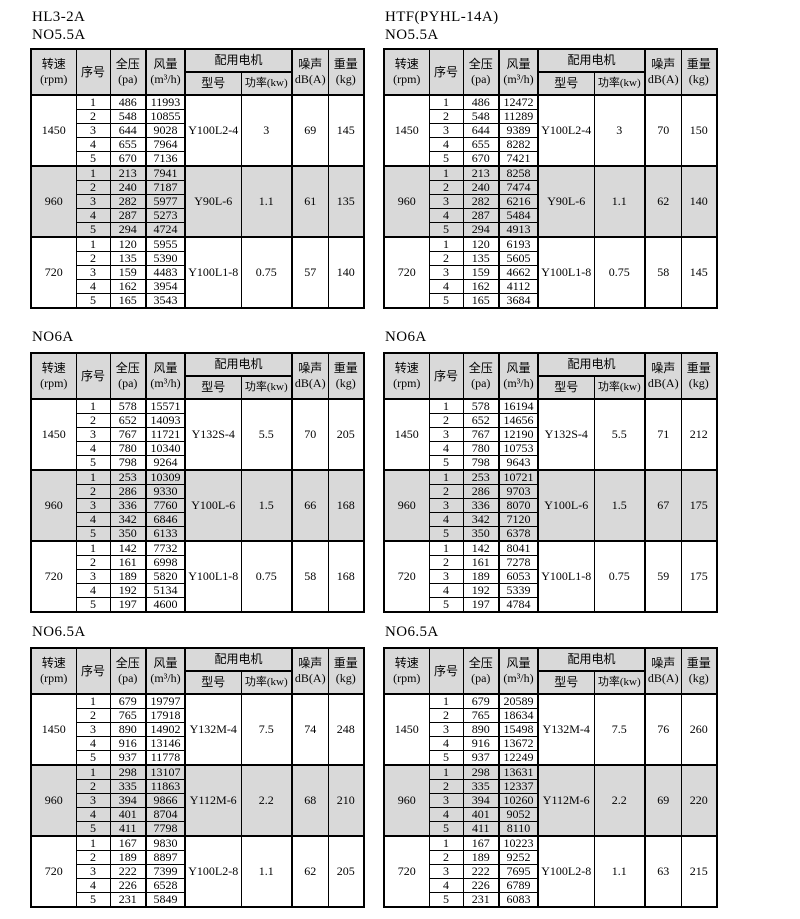 Image resolution: width=800 pixels, height=919 pixels. What do you see at coordinates (518, 477) in the screenshot?
I see `cell-airflow: 10721` at bounding box center [518, 477].